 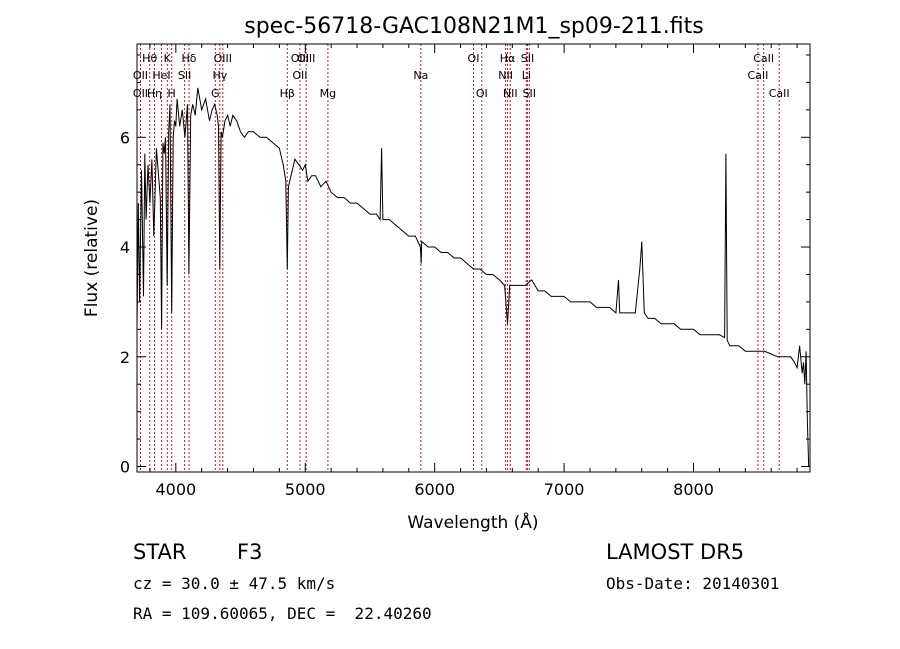 What do you see at coordinates (693, 489) in the screenshot?
I see `x-tick-label: 8000` at bounding box center [693, 489].